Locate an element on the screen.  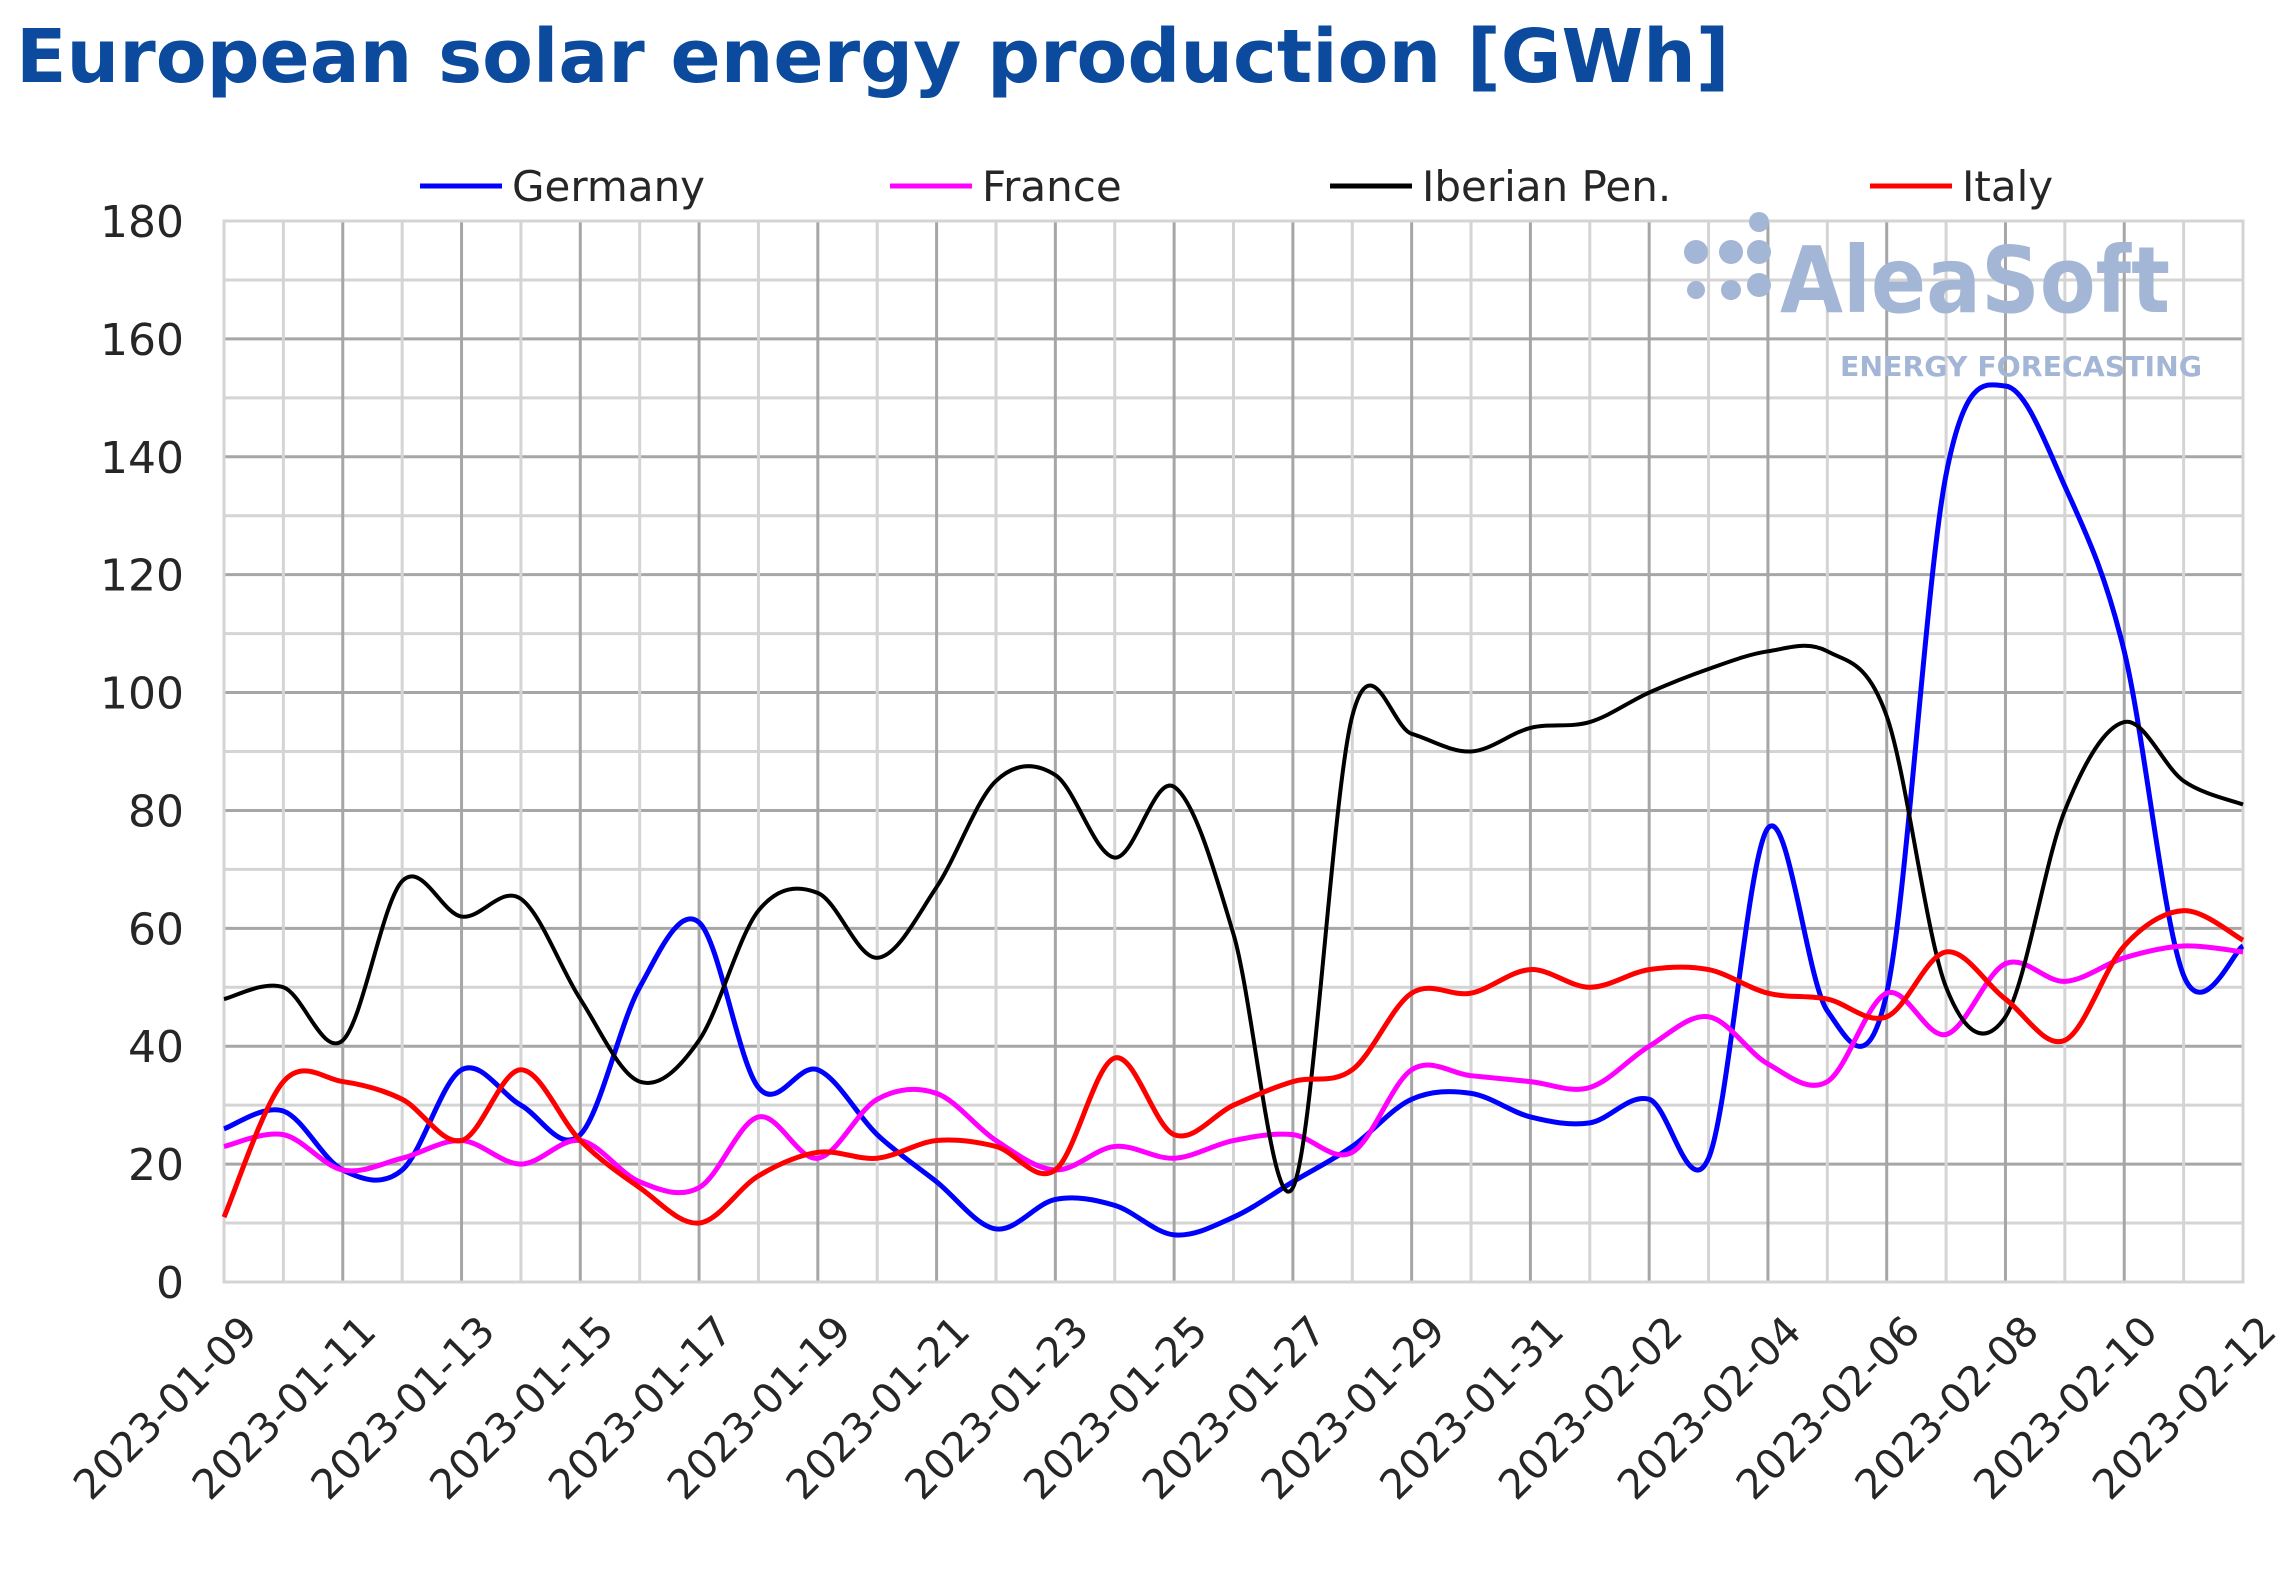
y-tick-label: 20 is located at coordinates (156, 1165).